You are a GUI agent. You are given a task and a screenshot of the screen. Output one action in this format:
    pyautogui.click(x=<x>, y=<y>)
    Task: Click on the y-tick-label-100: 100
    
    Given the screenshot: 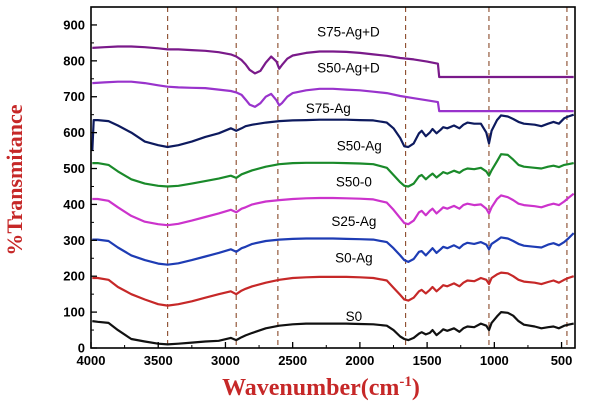 What is the action you would take?
    pyautogui.click(x=74, y=312)
    